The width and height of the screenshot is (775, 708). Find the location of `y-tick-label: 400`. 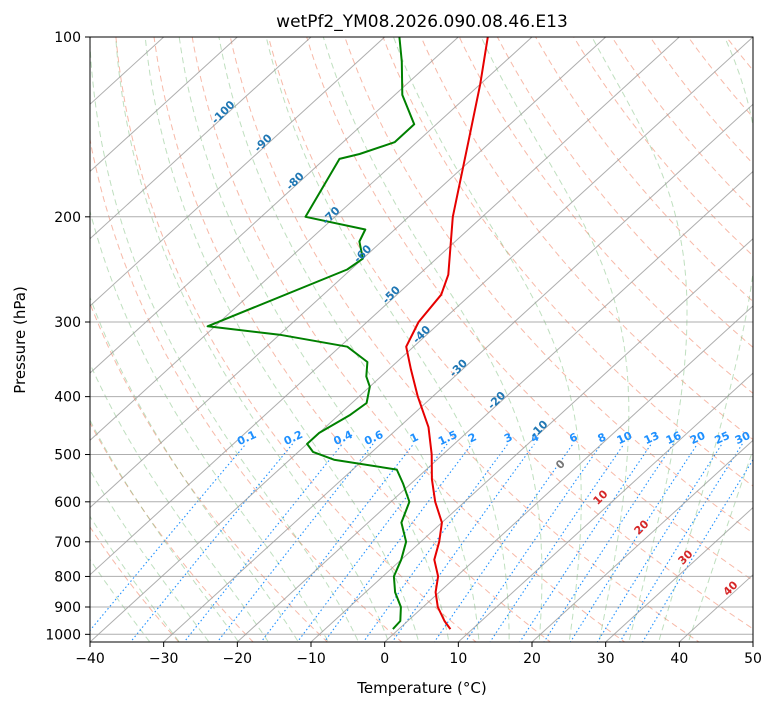

y-tick-label: 400 is located at coordinates (67, 398).